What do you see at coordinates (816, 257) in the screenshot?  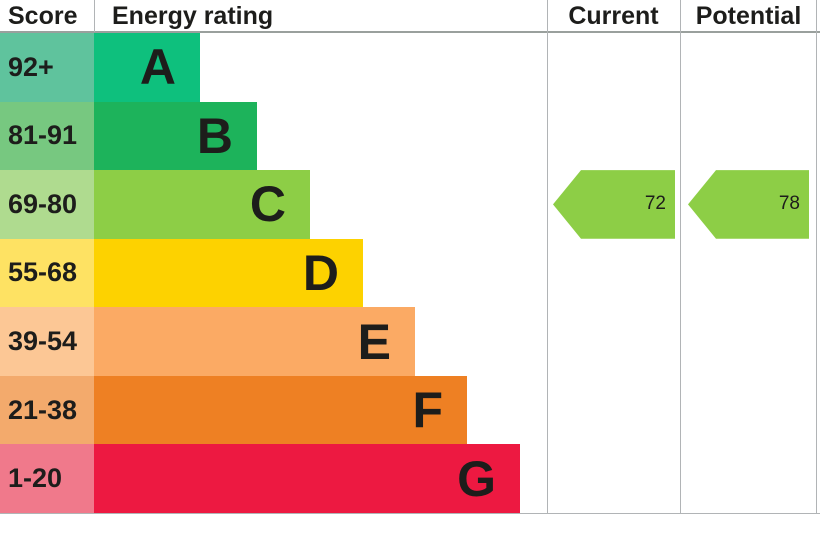 I see `grid-line-right-border` at bounding box center [816, 257].